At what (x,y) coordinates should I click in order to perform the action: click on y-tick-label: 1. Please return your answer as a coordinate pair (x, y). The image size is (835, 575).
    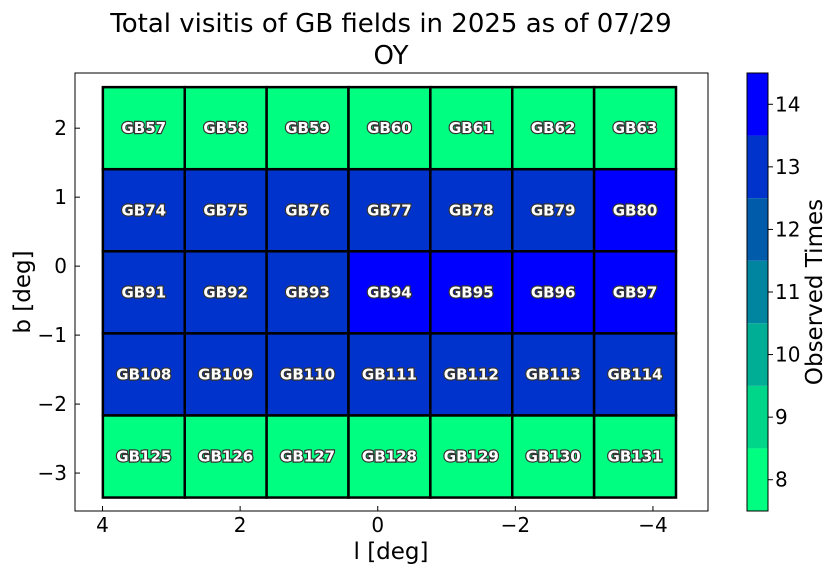
    Looking at the image, I should click on (60, 197).